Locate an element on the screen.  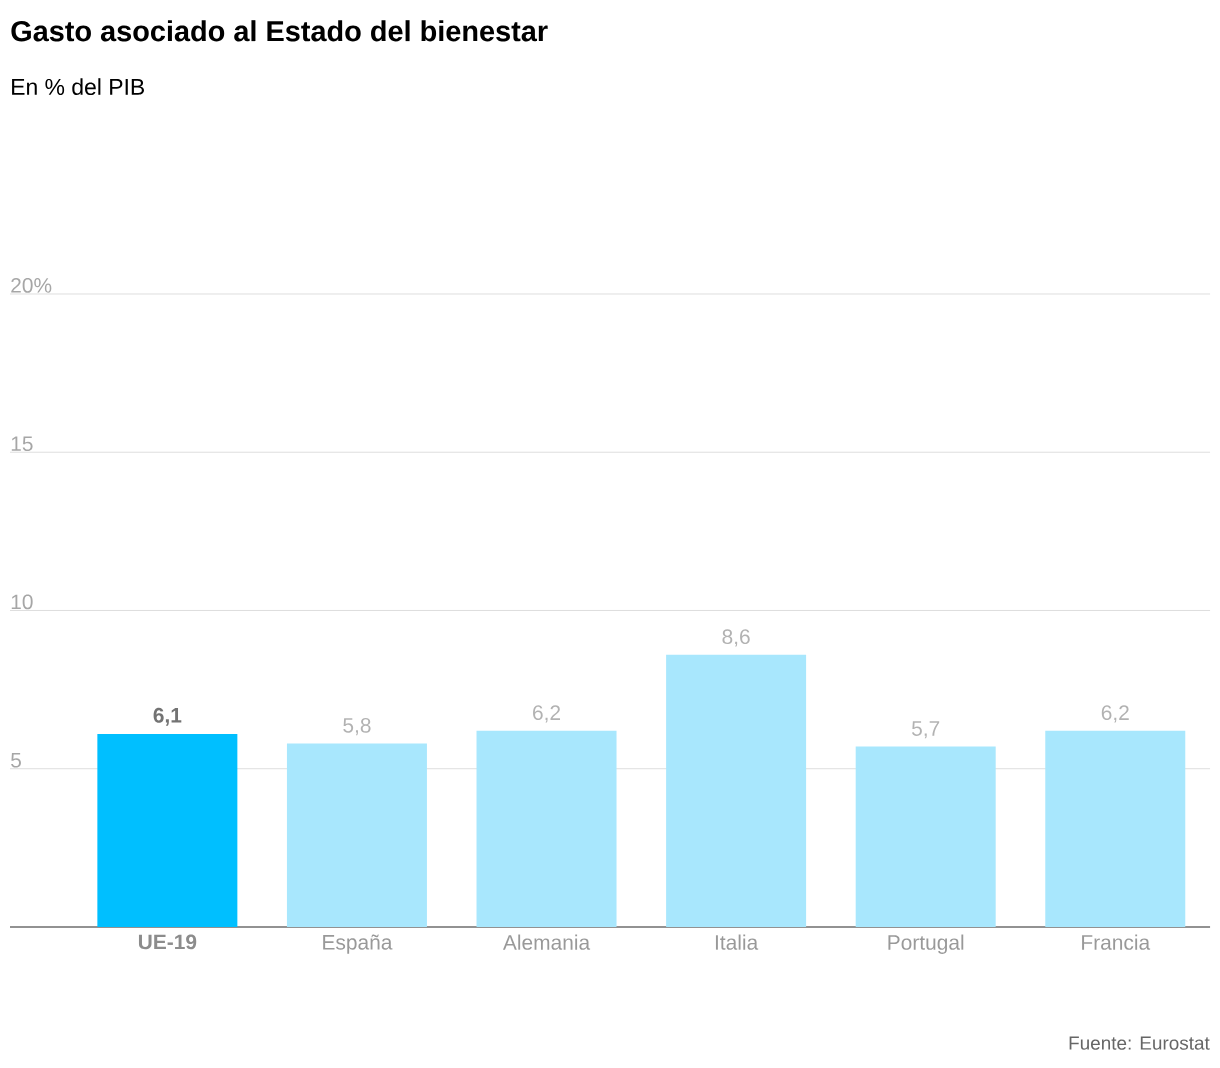
data-label: 5,7 is located at coordinates (926, 730).